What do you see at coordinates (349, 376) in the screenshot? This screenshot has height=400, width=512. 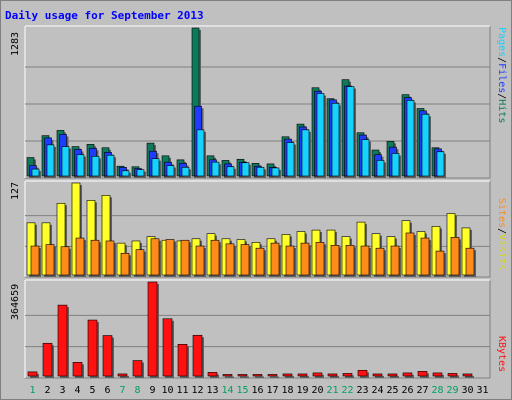 I see `bar-kbytes-22-shadow` at bounding box center [349, 376].